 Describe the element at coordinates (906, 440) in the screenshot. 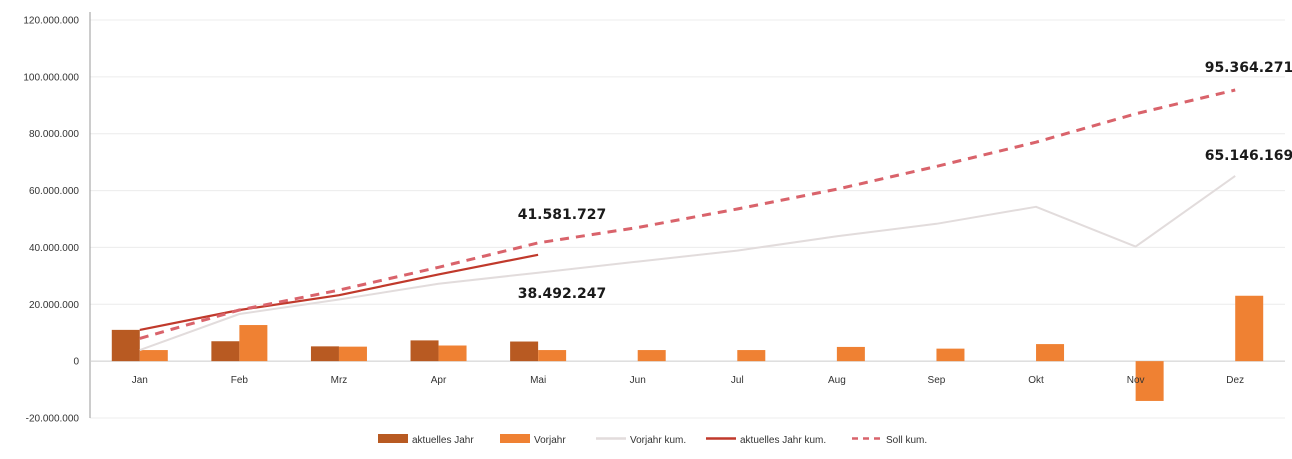

I see `legend-label: Soll kum.` at that location.